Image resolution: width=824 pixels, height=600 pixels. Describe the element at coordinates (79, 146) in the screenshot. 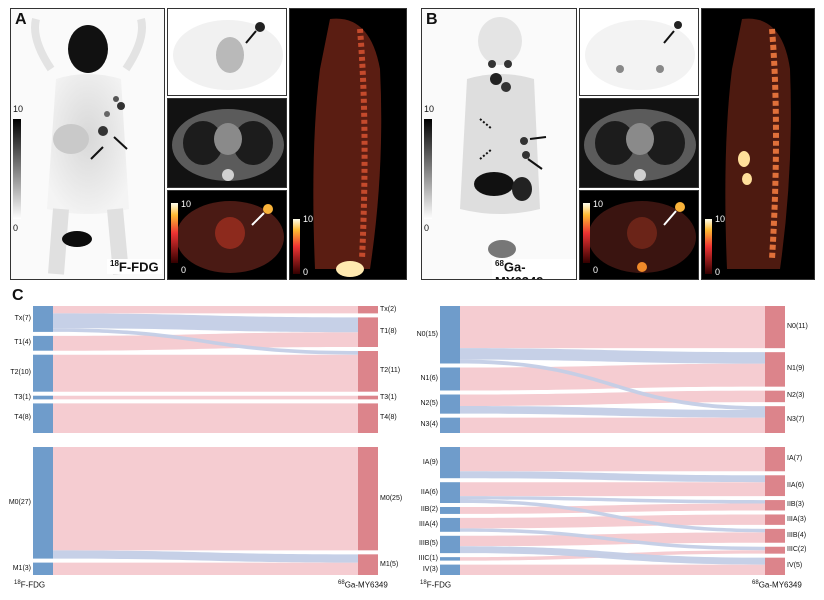

I see `mip-body-a` at that location.